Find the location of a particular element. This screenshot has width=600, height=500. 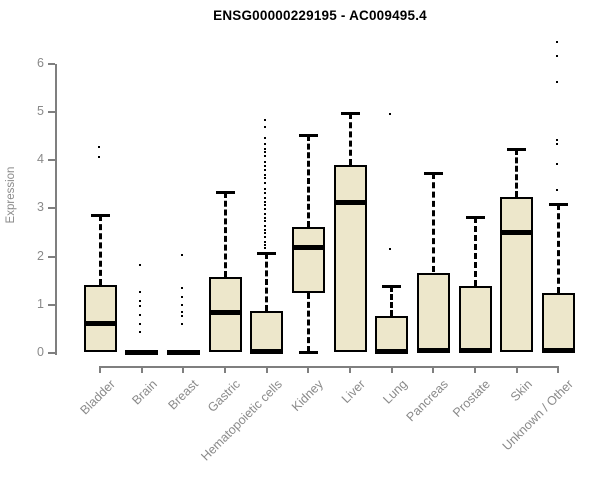

y-axis-line is located at coordinates (56, 209).